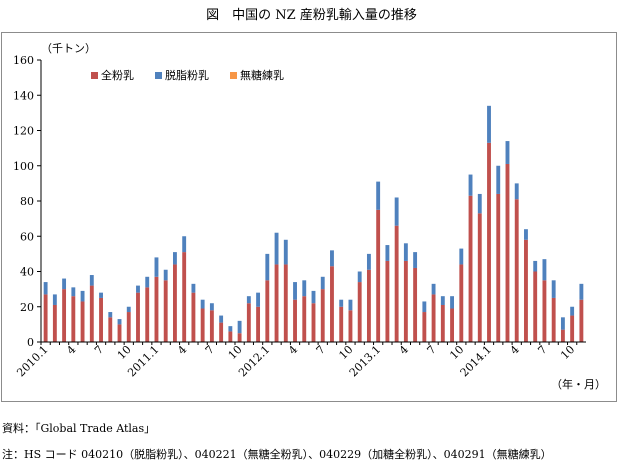  I want to click on chart-title: 図 中国の NZ 産粉乳輸入量の推移, so click(311, 15).